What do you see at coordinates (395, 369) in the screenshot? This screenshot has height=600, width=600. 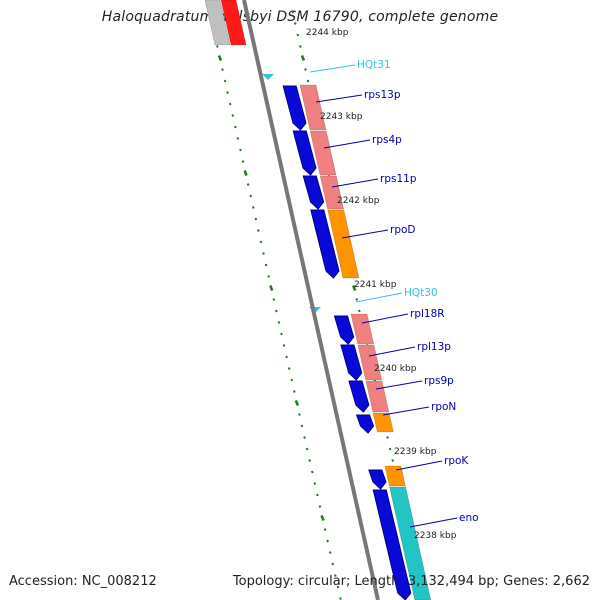 I see `kbp-label: 2240 kbp` at bounding box center [395, 369].